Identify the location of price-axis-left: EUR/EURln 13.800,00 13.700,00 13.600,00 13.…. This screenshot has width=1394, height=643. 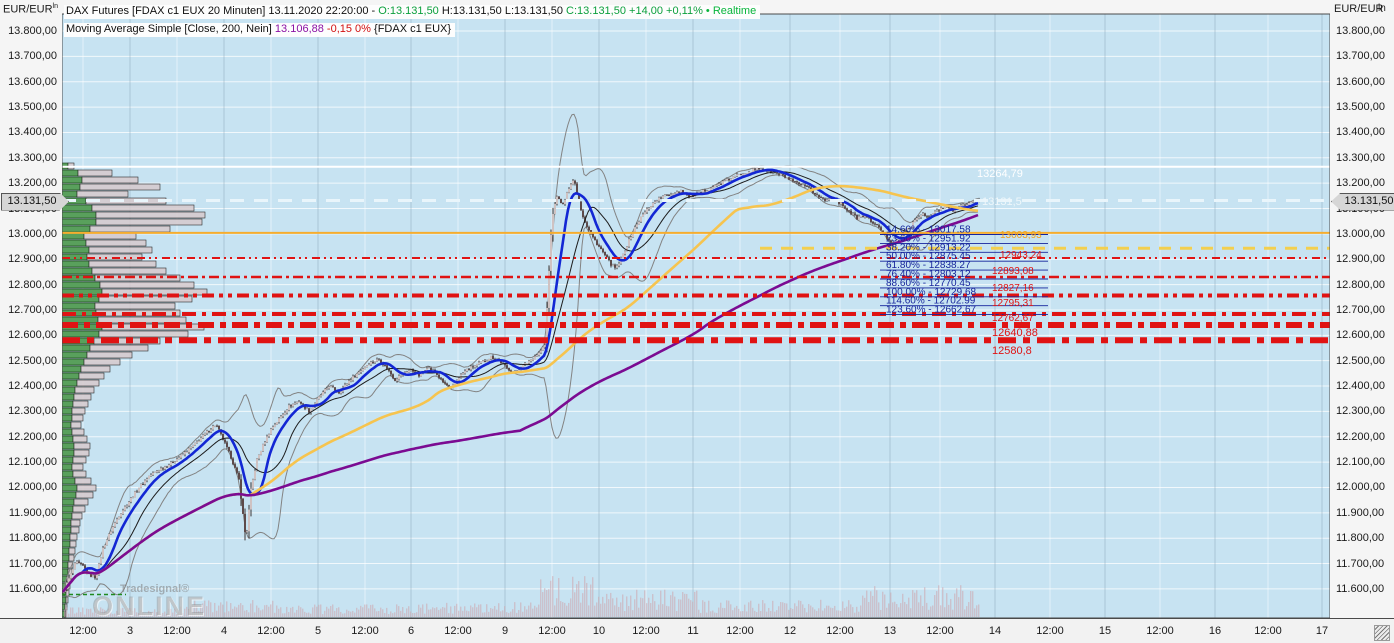
(31, 309).